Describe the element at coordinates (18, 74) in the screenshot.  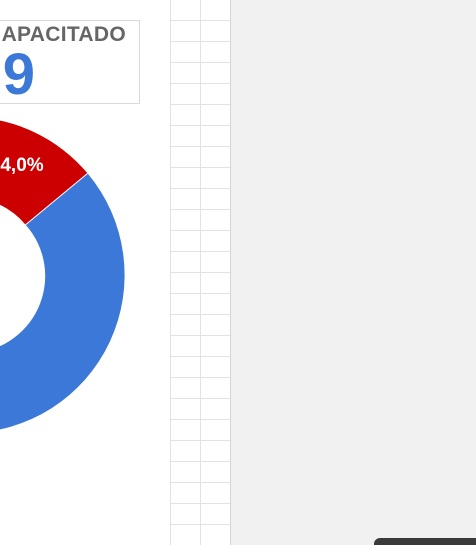
I see `kpi-value: 9` at that location.